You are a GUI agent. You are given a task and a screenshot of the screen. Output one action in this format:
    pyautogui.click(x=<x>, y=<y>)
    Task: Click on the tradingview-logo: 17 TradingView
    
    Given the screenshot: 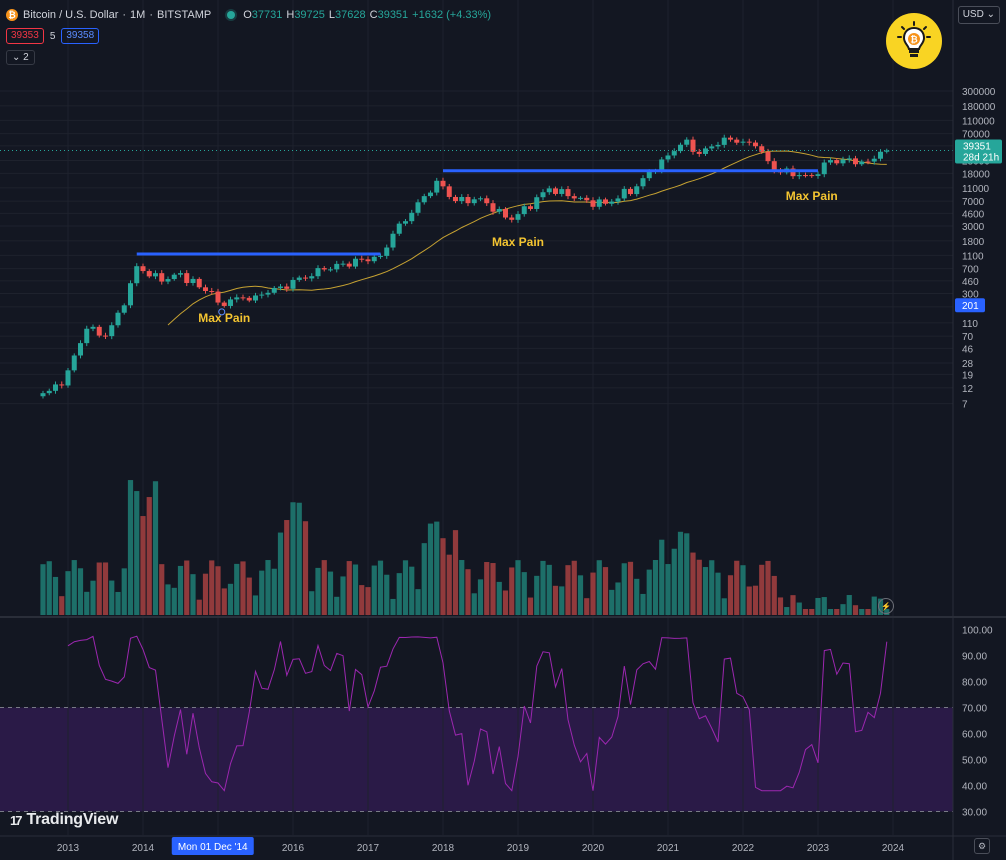 What is the action you would take?
    pyautogui.click(x=64, y=820)
    